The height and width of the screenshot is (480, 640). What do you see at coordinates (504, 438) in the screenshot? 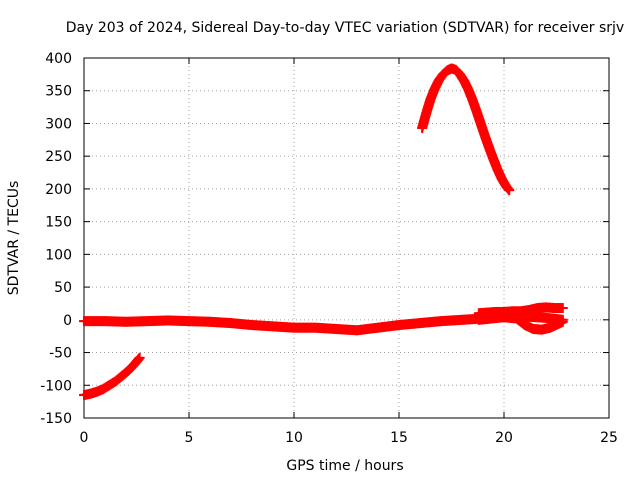
I see `x-tick-label: 20` at bounding box center [504, 438].